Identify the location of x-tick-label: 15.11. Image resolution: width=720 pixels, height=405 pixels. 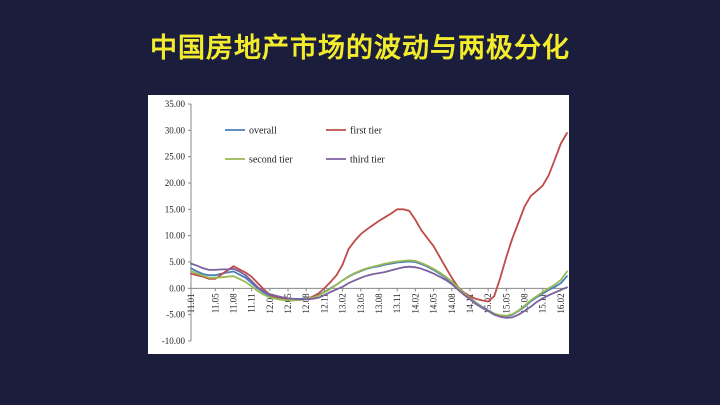
(543, 303).